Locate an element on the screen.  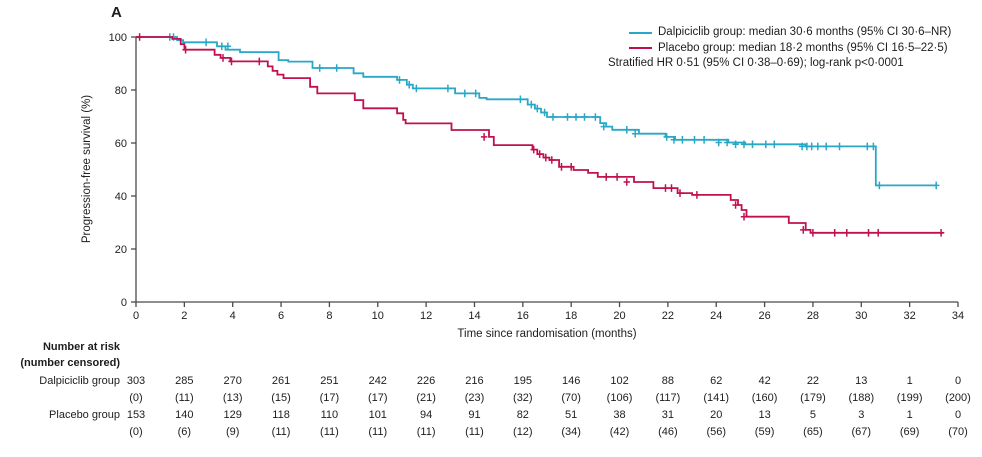
risk-count-cell: 88 is located at coordinates (667, 381).